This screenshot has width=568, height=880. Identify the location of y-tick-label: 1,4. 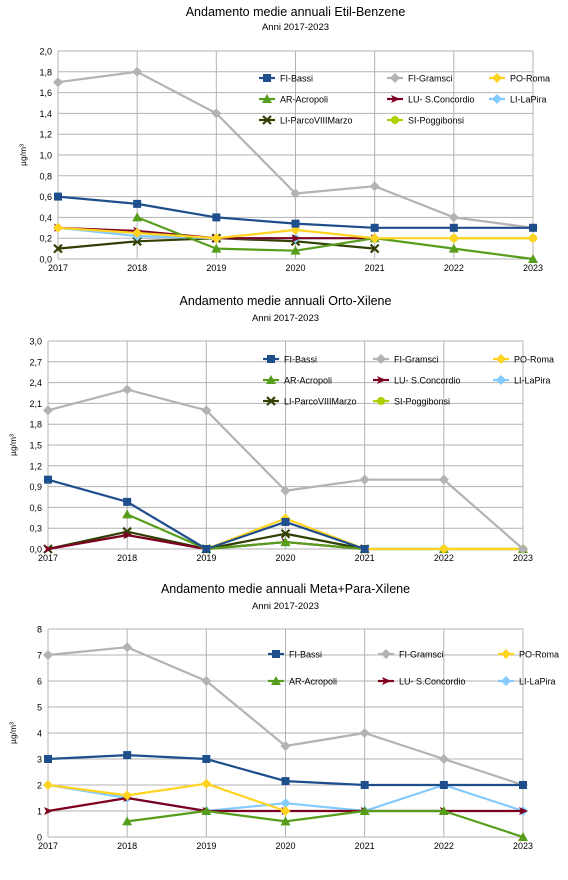
(45, 114).